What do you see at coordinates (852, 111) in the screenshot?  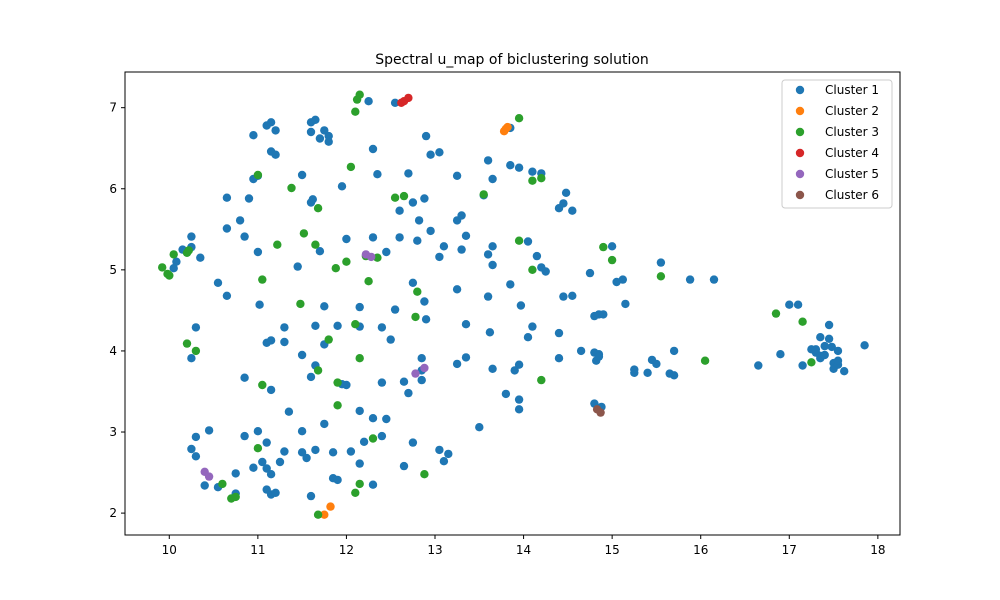 I see `legend-label: Cluster 2` at bounding box center [852, 111].